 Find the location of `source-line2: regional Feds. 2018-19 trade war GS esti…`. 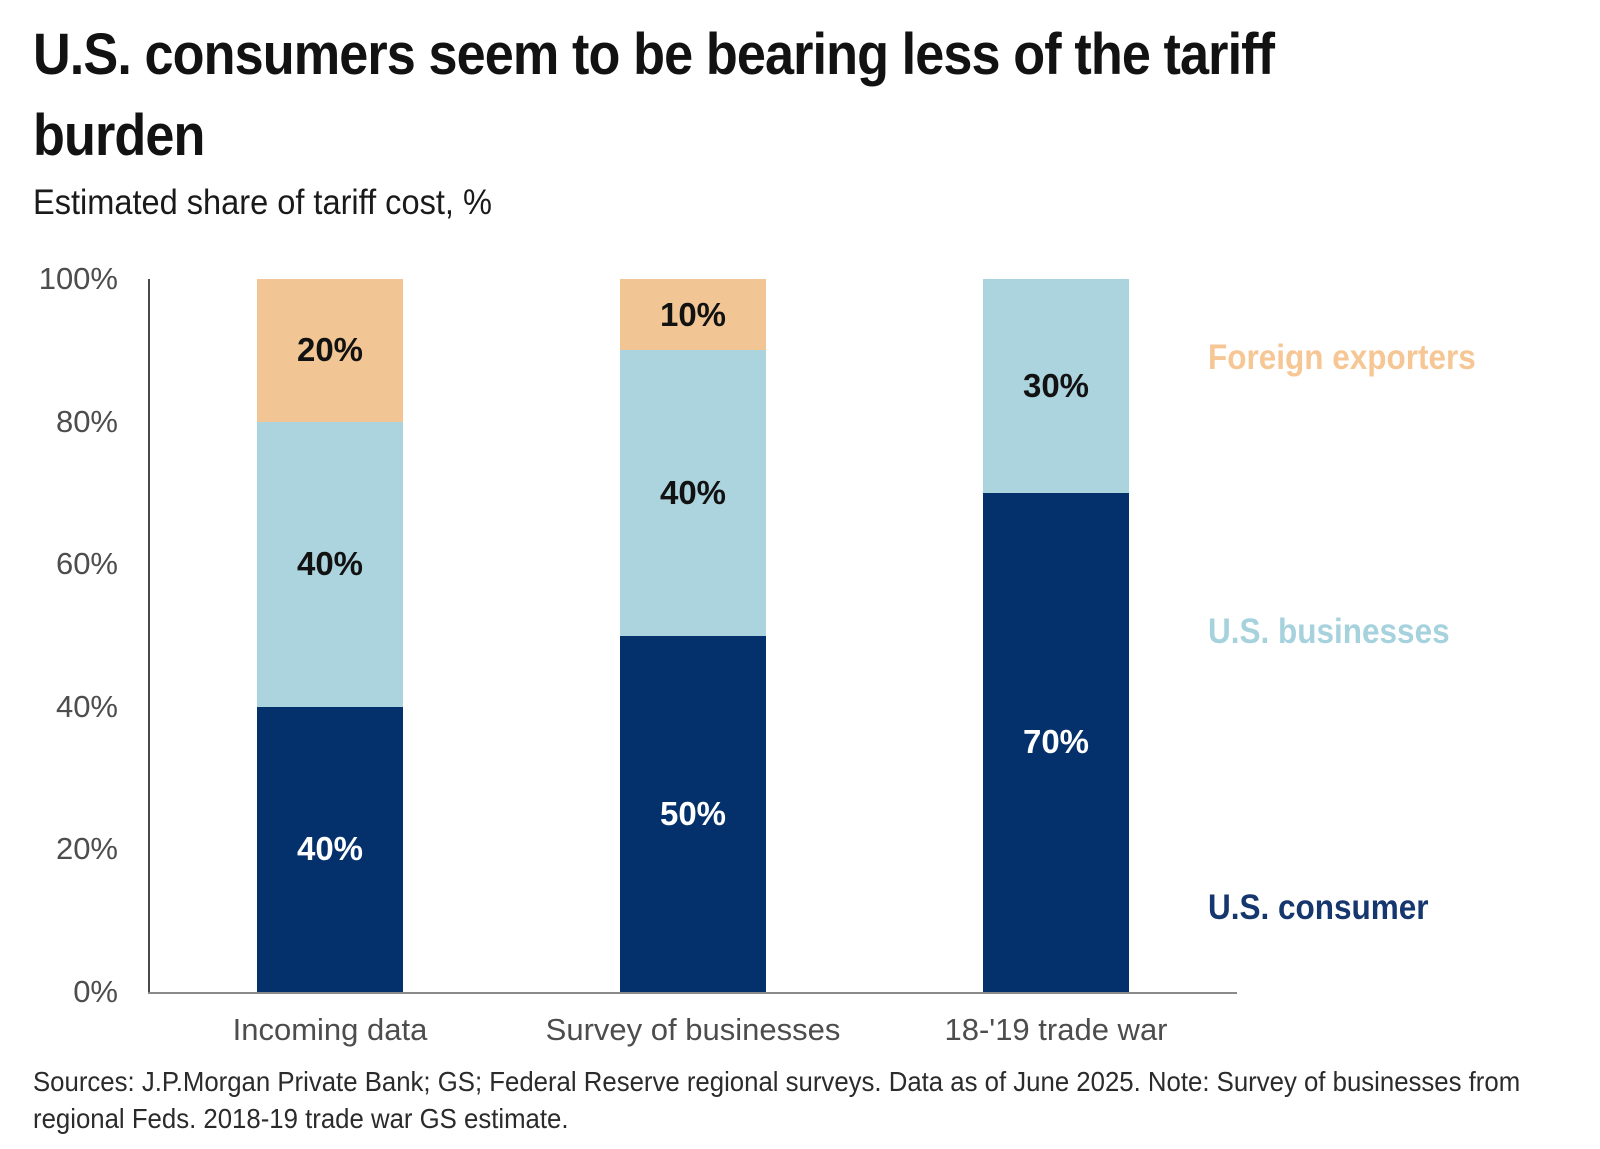

source-line2: regional Feds. 2018-19 trade war GS esti… is located at coordinates (301, 1118).